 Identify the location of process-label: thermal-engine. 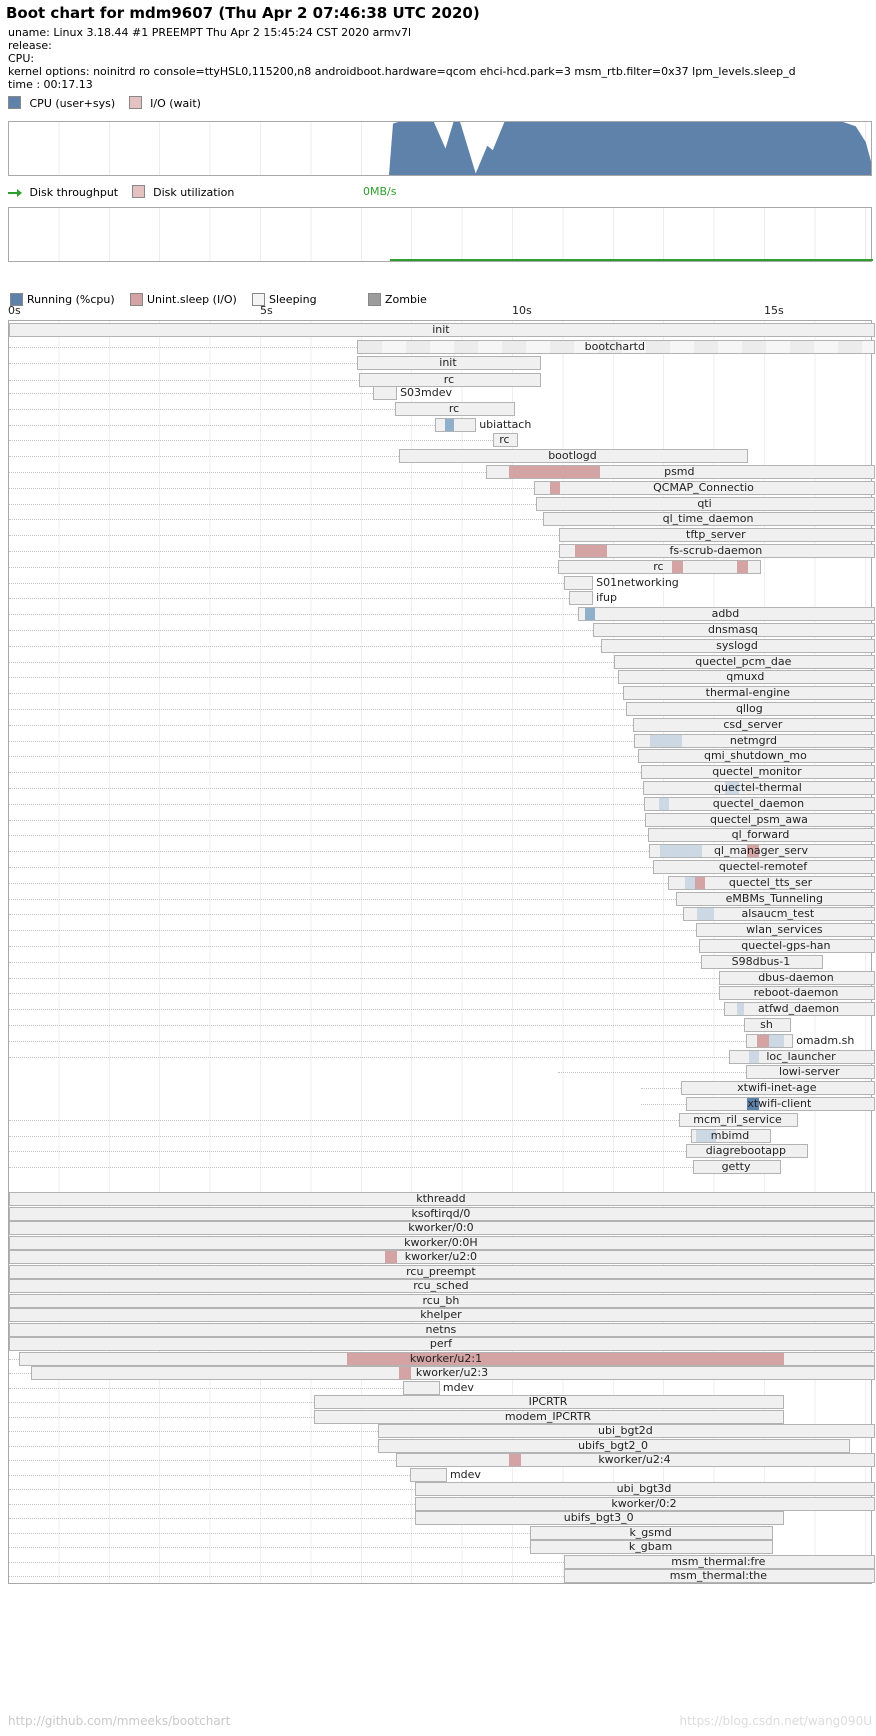
(748, 693).